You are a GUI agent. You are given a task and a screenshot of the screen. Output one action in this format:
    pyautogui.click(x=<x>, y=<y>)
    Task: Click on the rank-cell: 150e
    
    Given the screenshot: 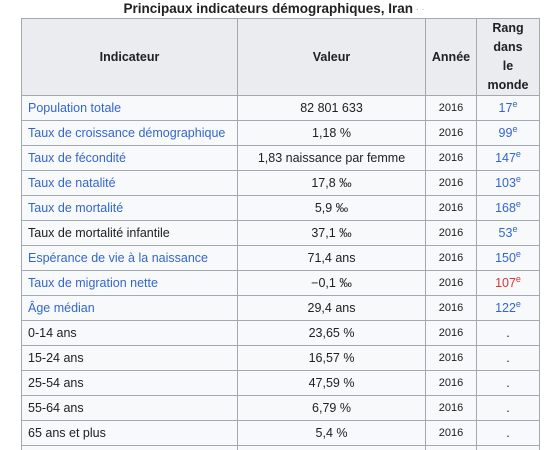 What is the action you would take?
    pyautogui.click(x=508, y=258)
    